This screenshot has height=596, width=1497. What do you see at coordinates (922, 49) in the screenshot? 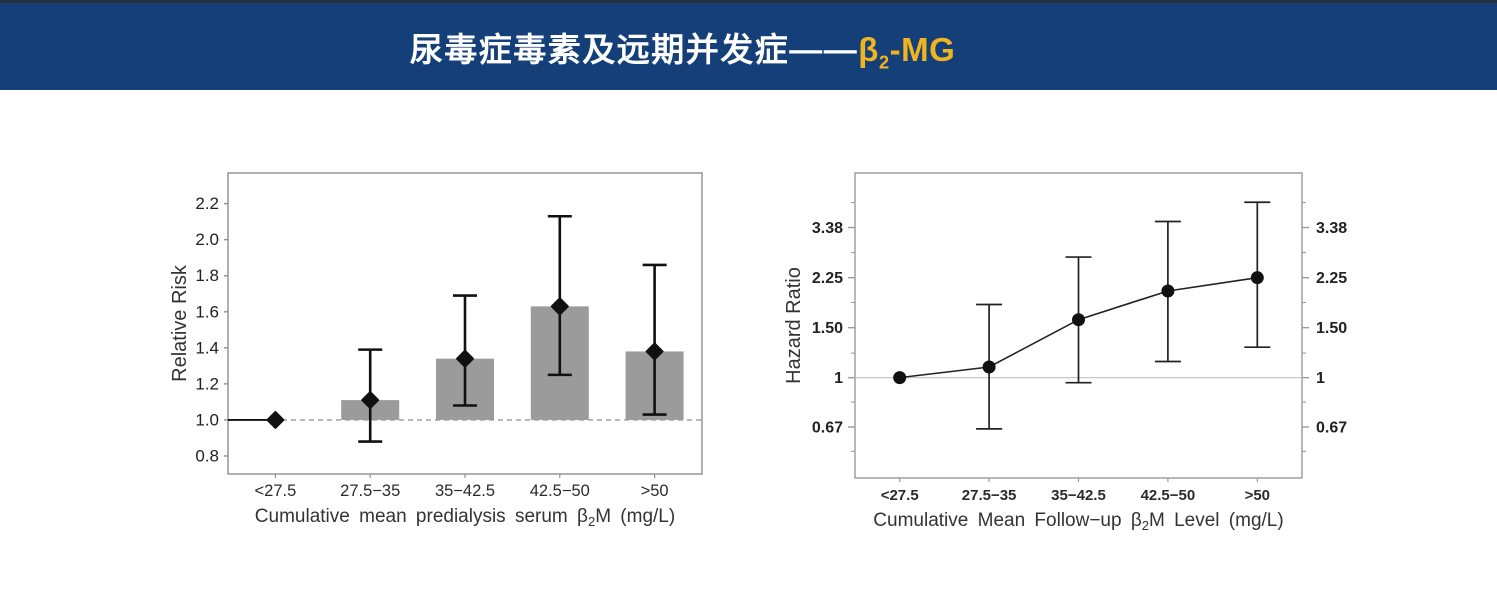
I see `title-mg: -MG` at bounding box center [922, 49].